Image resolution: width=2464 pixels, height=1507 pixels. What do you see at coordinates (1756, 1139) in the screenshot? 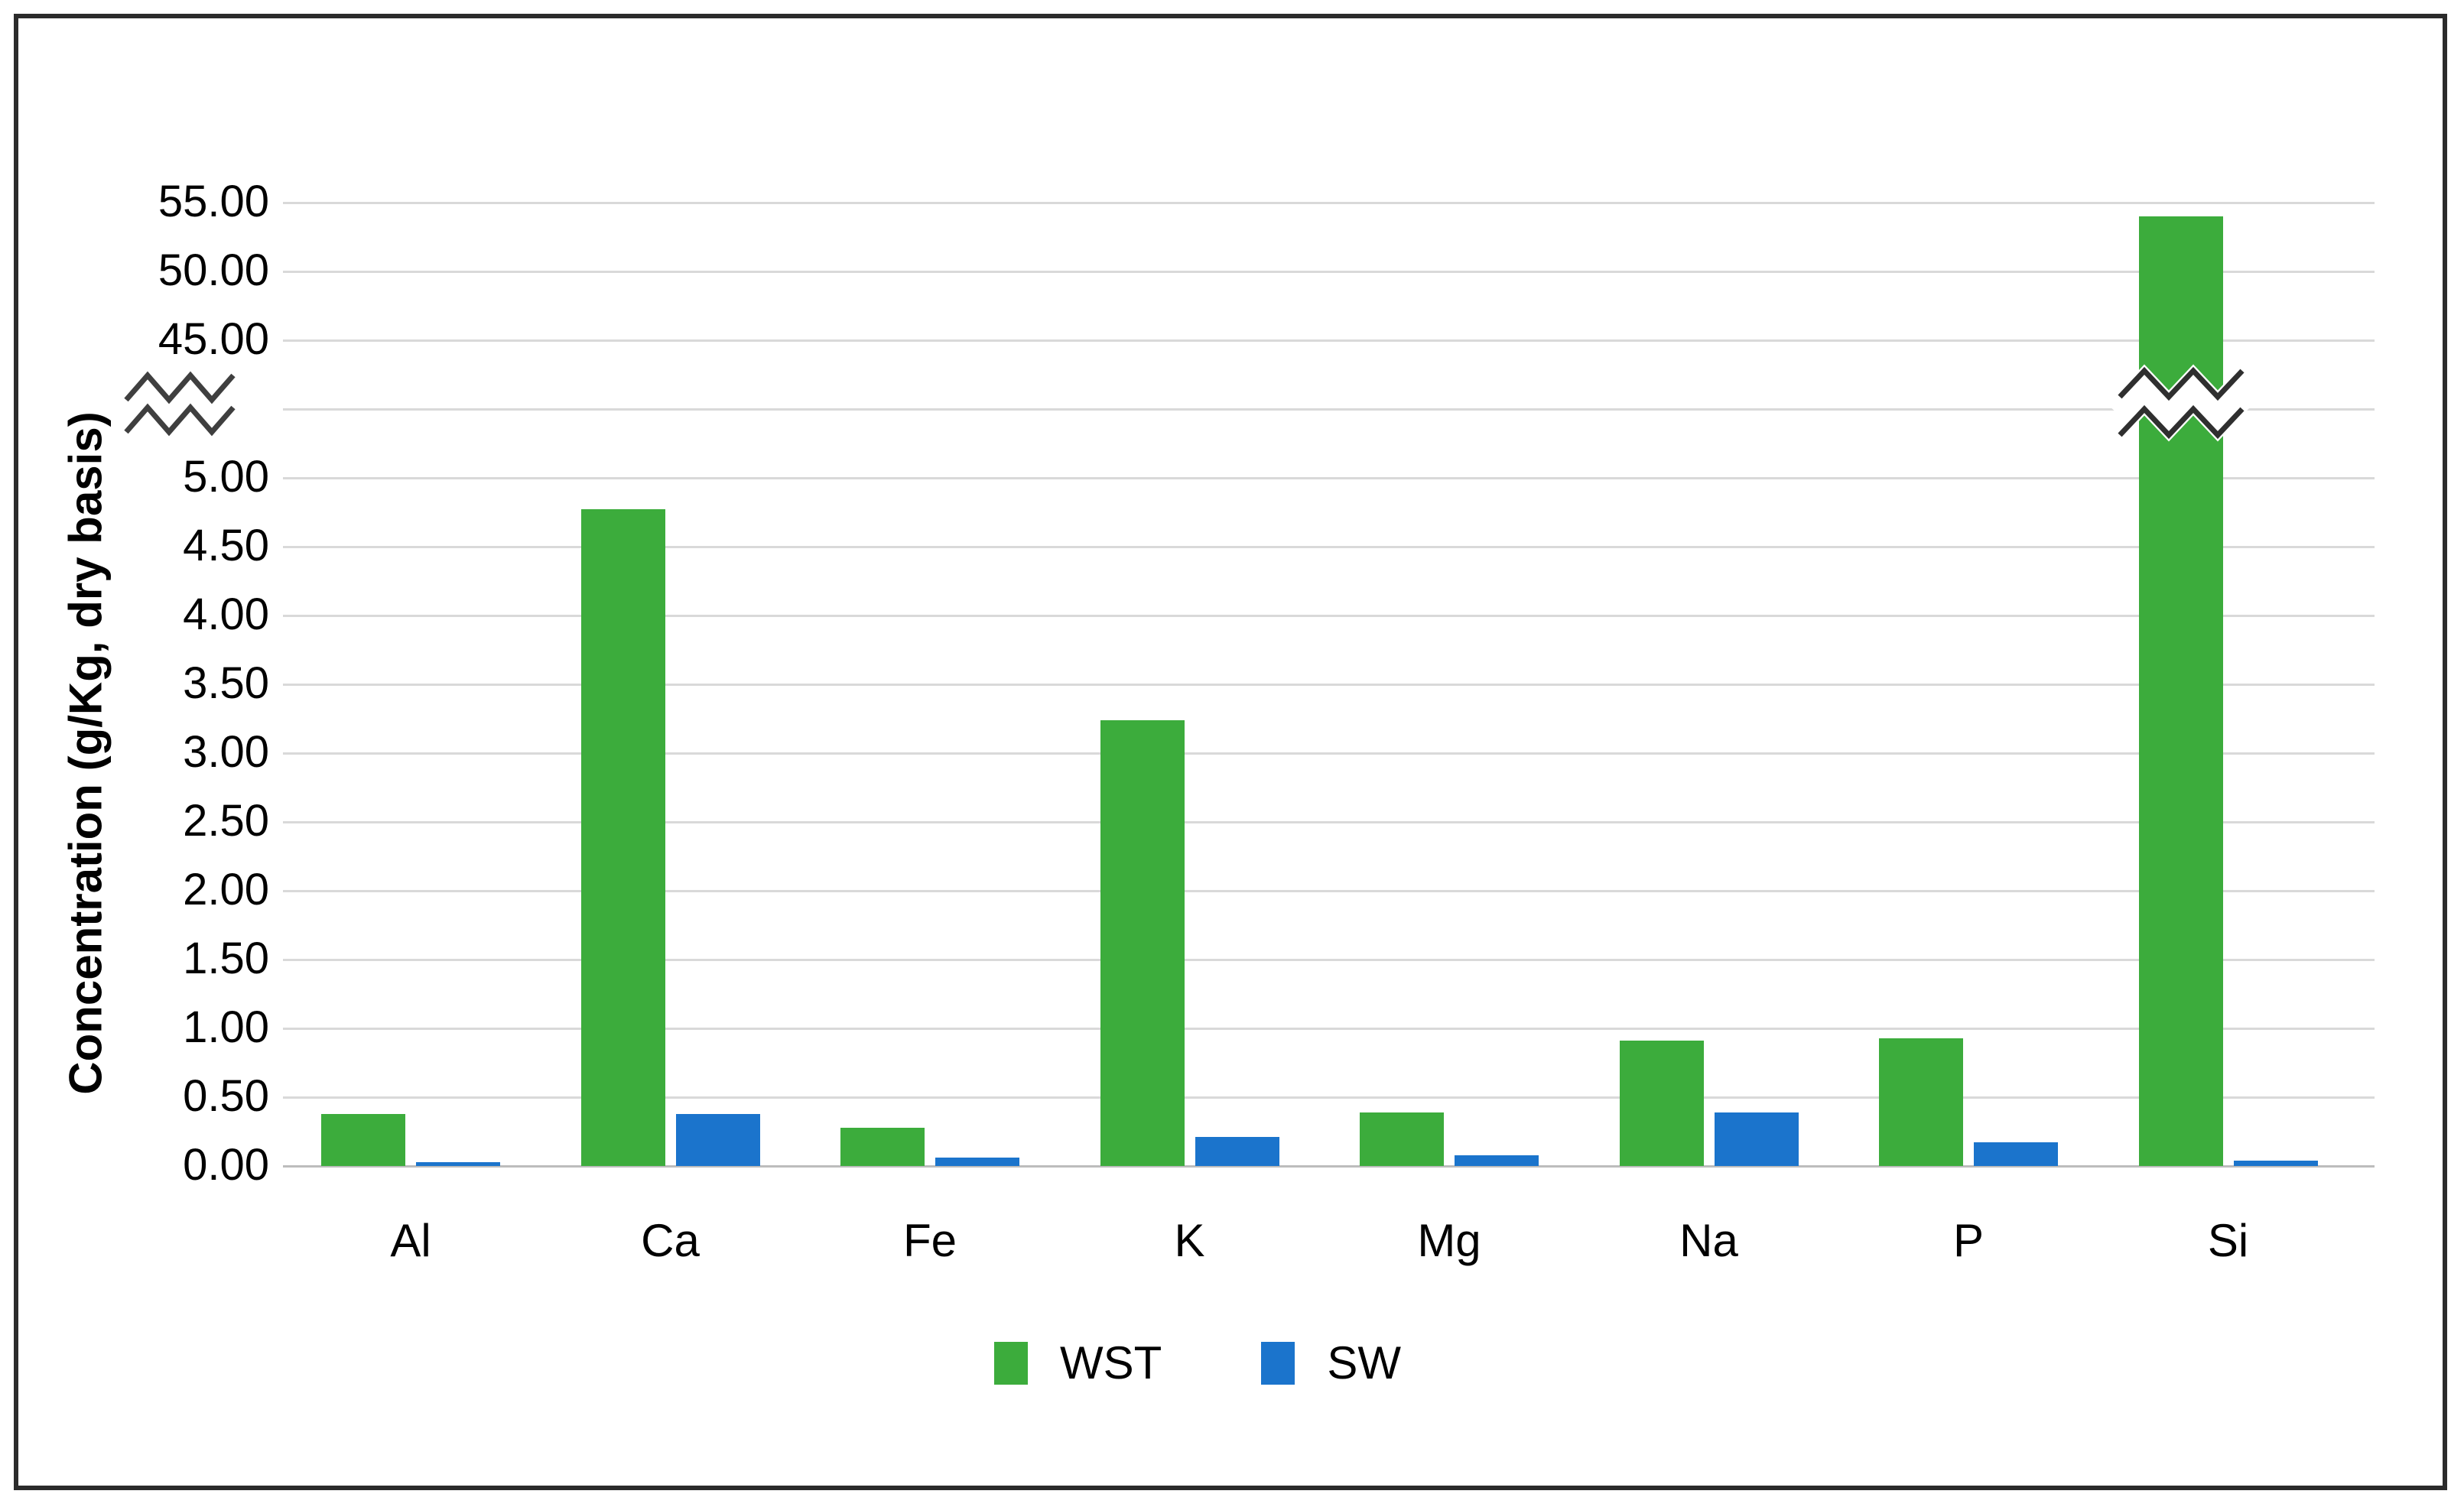
I see `bar-sw-na` at bounding box center [1756, 1139].